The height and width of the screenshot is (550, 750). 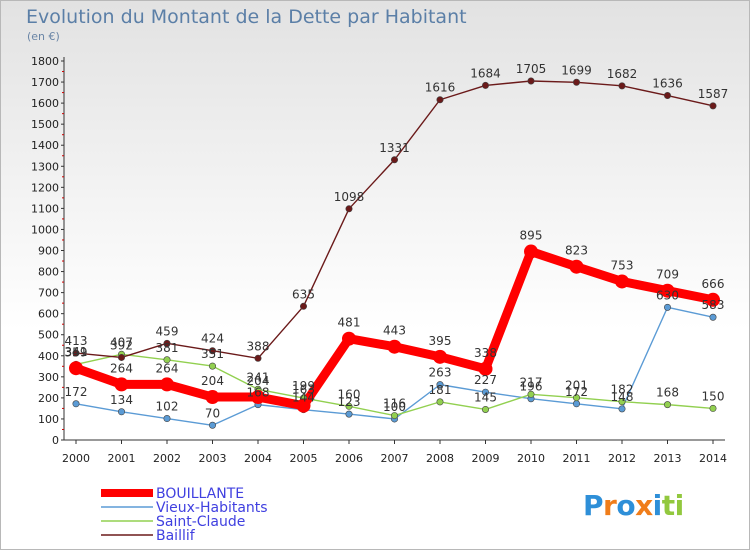 What do you see at coordinates (713, 458) in the screenshot?
I see `x-tick-label: 2014` at bounding box center [713, 458].